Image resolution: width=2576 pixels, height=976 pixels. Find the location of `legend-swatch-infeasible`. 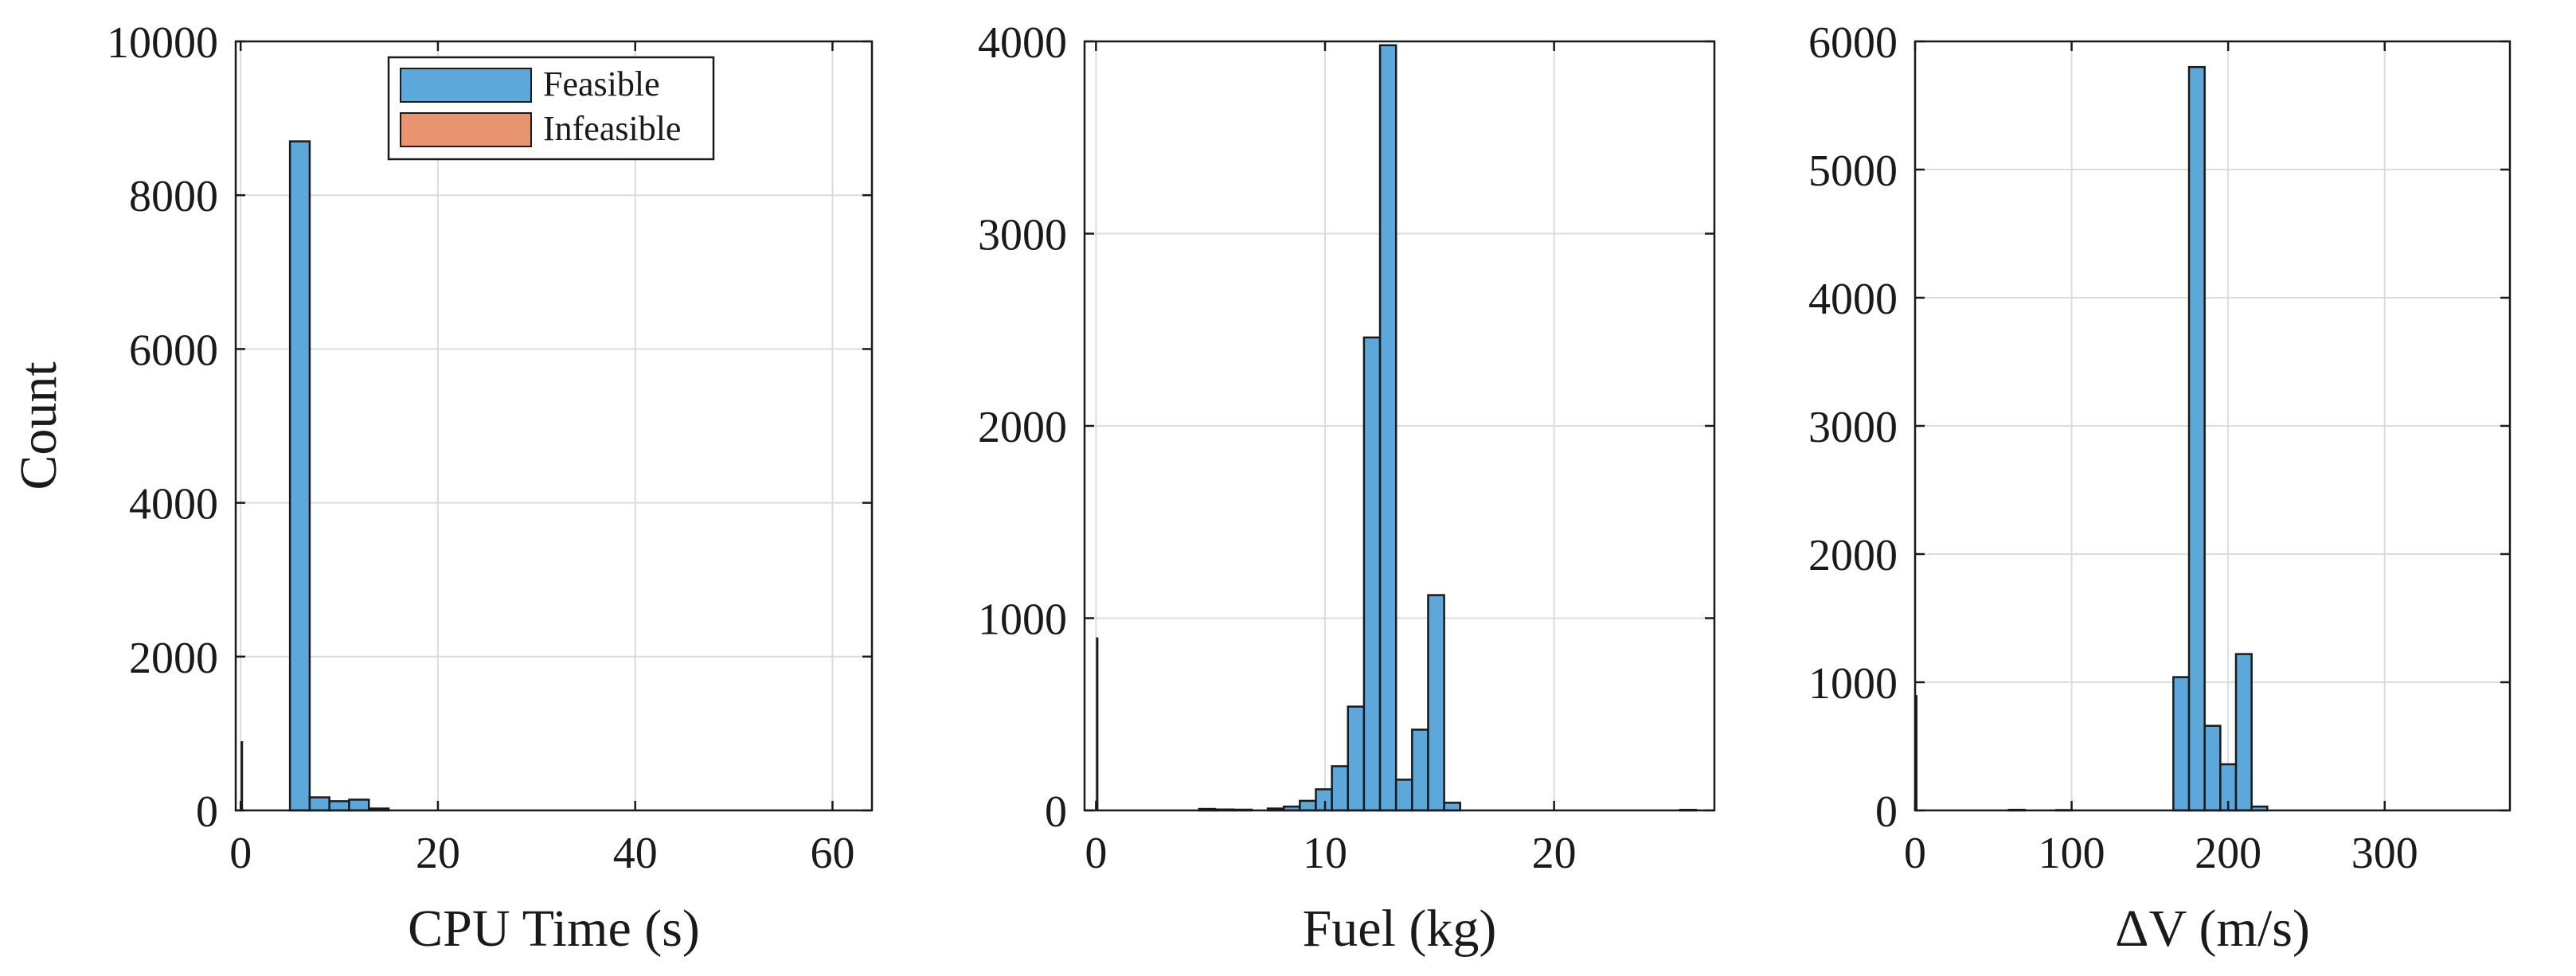

legend-swatch-infeasible is located at coordinates (466, 129).